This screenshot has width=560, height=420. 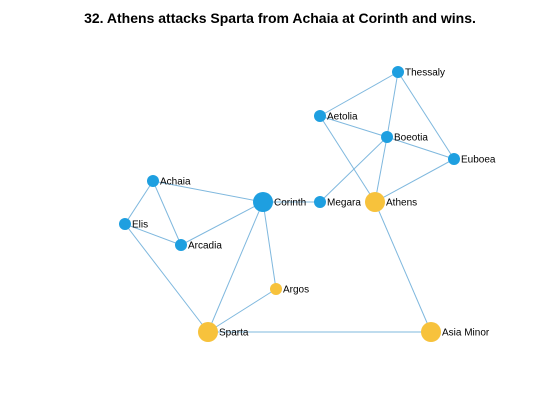 I want to click on node-label-sparta: Sparta, so click(x=234, y=333).